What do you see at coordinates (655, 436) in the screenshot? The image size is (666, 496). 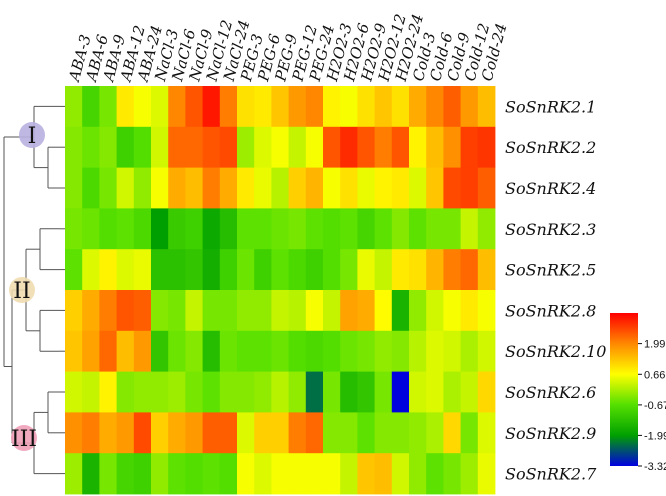 I see `legend-tick-label: -1.99` at bounding box center [655, 436].